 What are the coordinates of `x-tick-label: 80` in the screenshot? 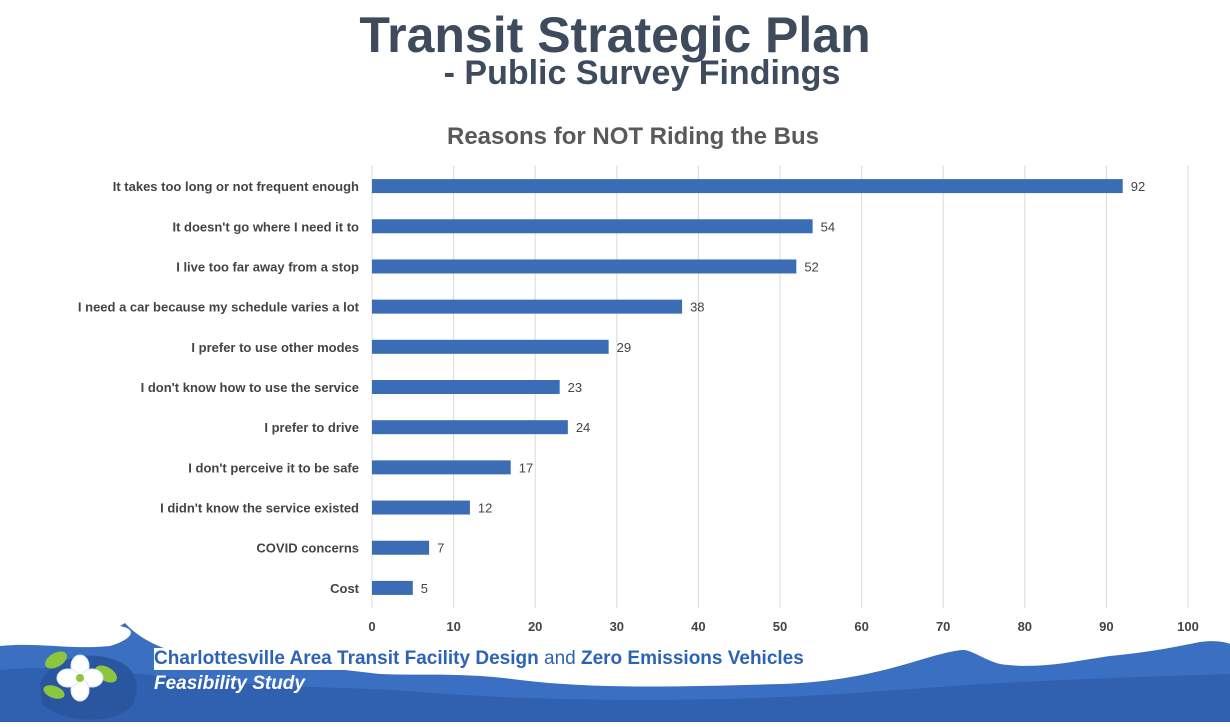 It's located at (1025, 626).